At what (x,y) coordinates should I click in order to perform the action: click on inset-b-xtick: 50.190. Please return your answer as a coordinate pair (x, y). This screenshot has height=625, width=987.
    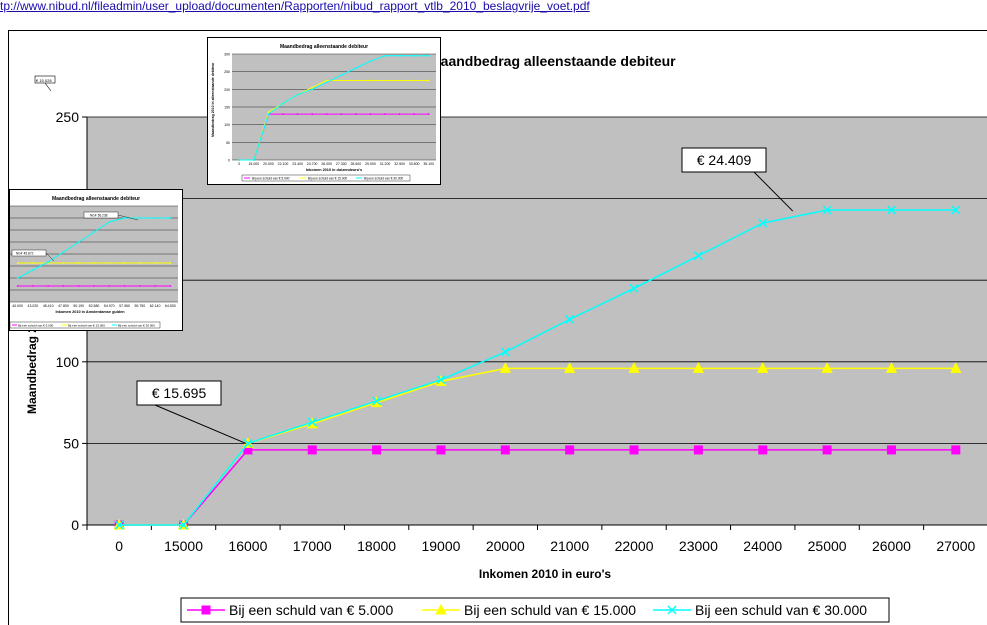
    Looking at the image, I should click on (78, 306).